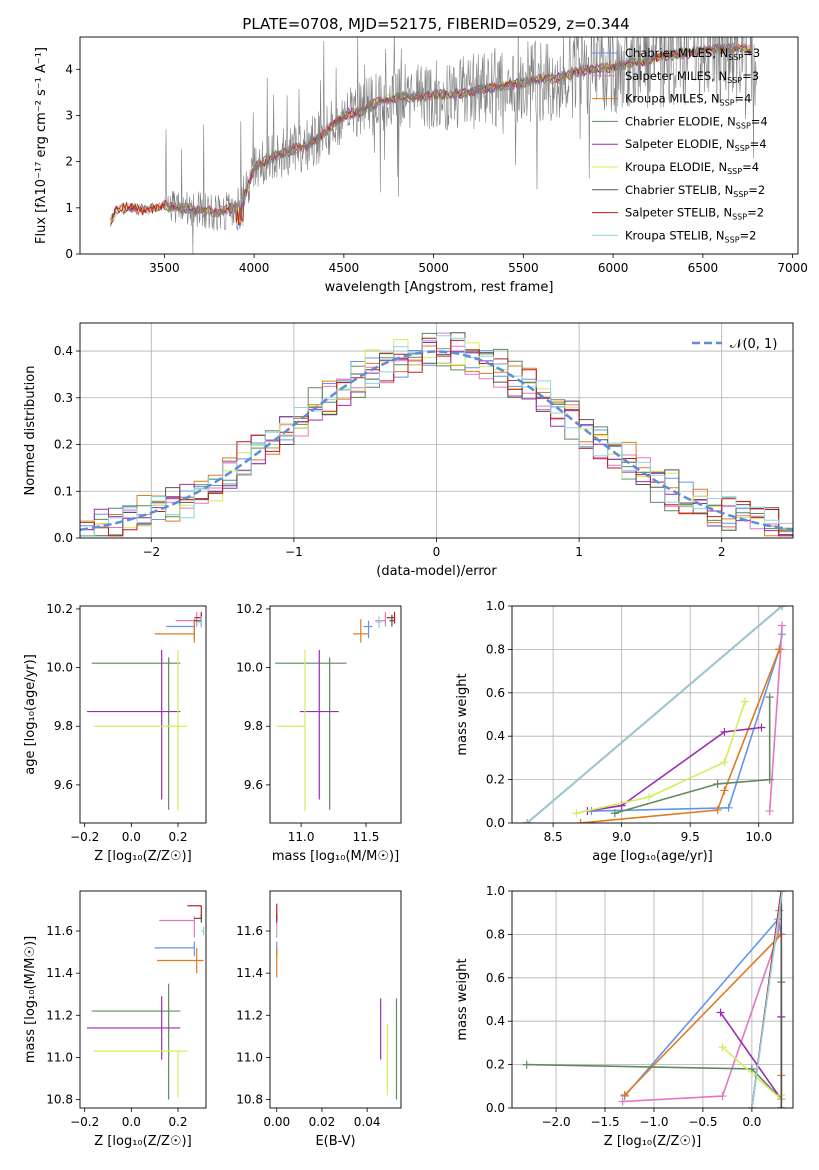 This screenshot has width=819, height=1170. What do you see at coordinates (523, 268) in the screenshot?
I see `spectrum-xtick-label: 5500` at bounding box center [523, 268].